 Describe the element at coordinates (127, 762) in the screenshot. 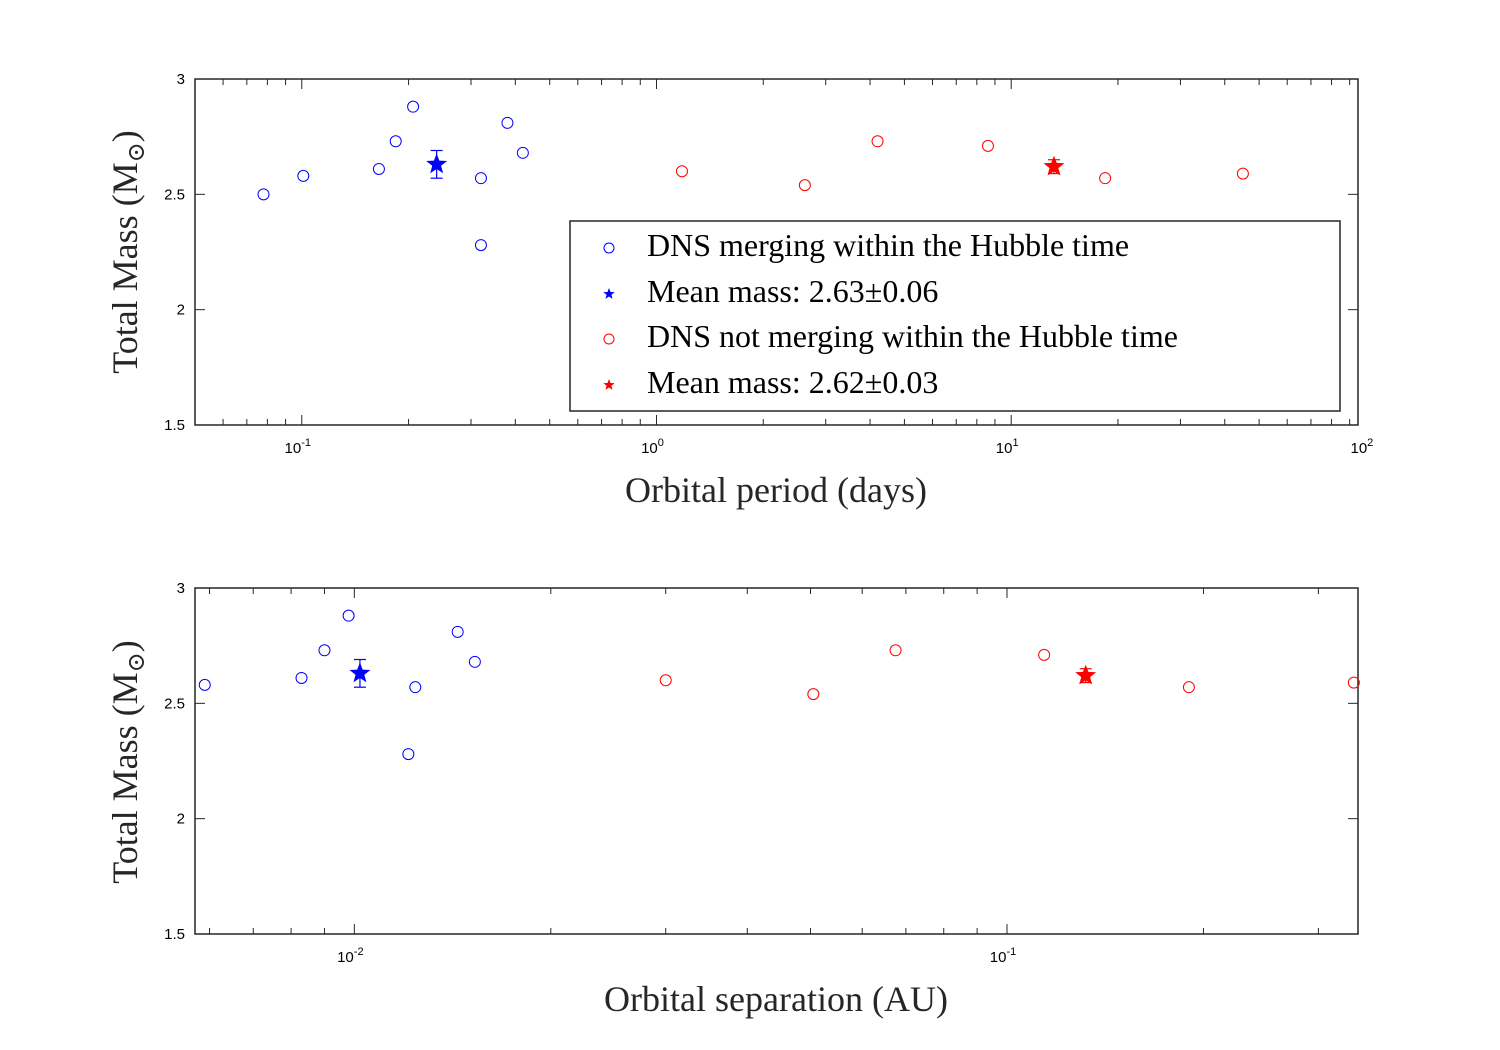

I see `bottom-y-axis-title: Total Mass (M⊙)` at that location.